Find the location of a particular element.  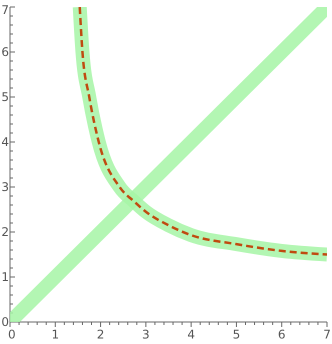

x-tick-label: 6 is located at coordinates (282, 335).